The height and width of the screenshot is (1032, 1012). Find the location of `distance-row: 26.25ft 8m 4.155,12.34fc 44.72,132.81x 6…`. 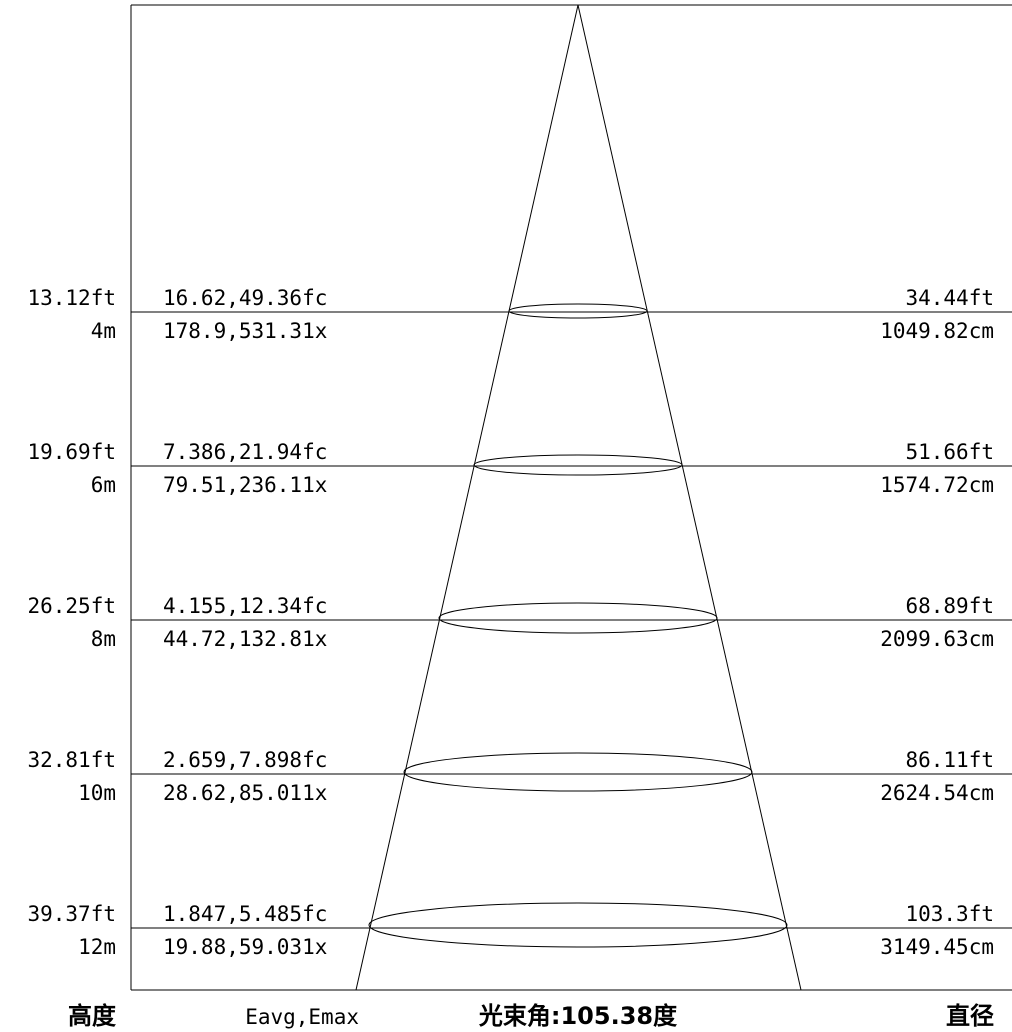

distance-row: 26.25ft 8m 4.155,12.34fc 44.72,132.81x 6… is located at coordinates (519, 622).